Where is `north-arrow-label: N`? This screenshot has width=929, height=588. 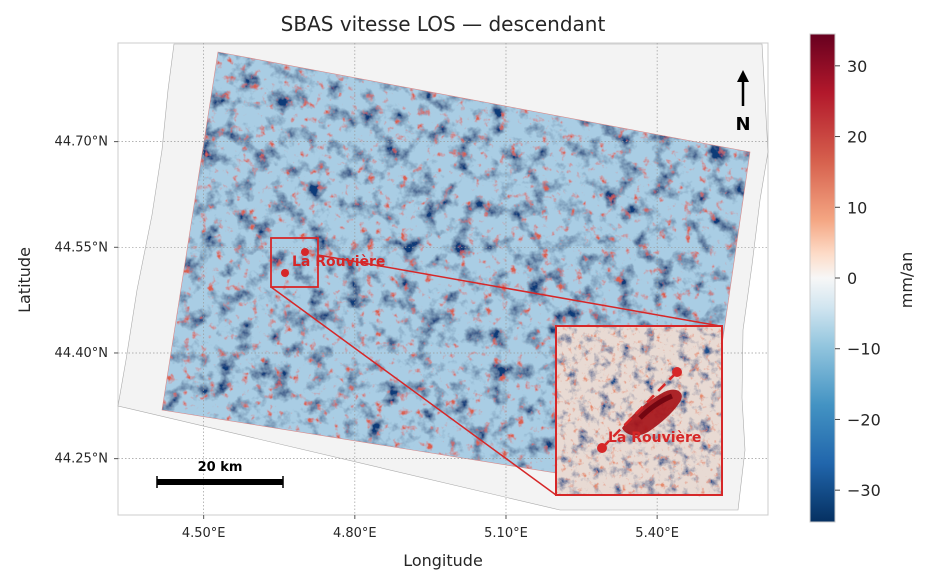 north-arrow-label: N is located at coordinates (742, 124).